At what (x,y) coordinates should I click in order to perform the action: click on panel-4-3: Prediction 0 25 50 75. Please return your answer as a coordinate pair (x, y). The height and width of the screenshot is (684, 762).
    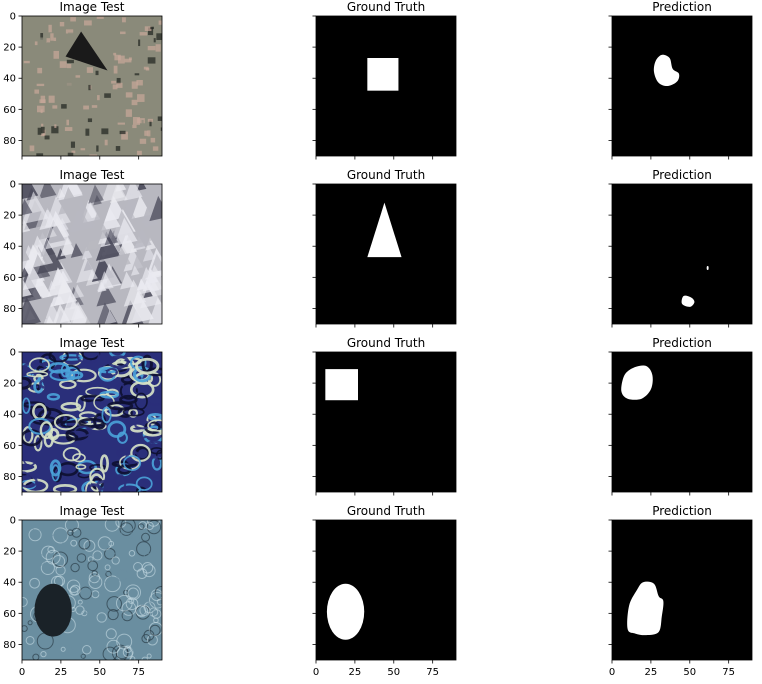
    Looking at the image, I should click on (680, 591).